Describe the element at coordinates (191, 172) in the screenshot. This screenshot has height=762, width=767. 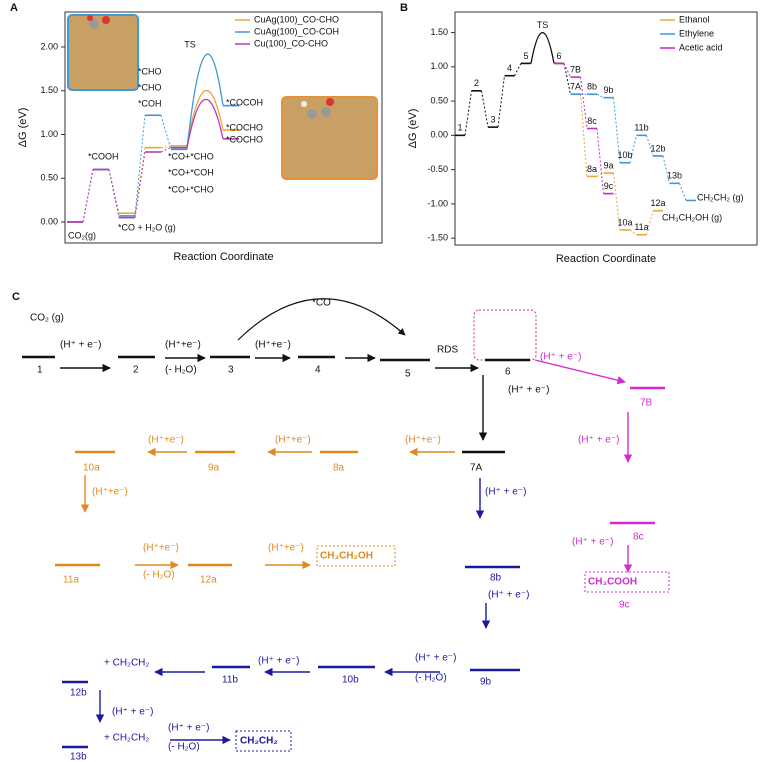
I see `state-label: *CO+*COH` at that location.